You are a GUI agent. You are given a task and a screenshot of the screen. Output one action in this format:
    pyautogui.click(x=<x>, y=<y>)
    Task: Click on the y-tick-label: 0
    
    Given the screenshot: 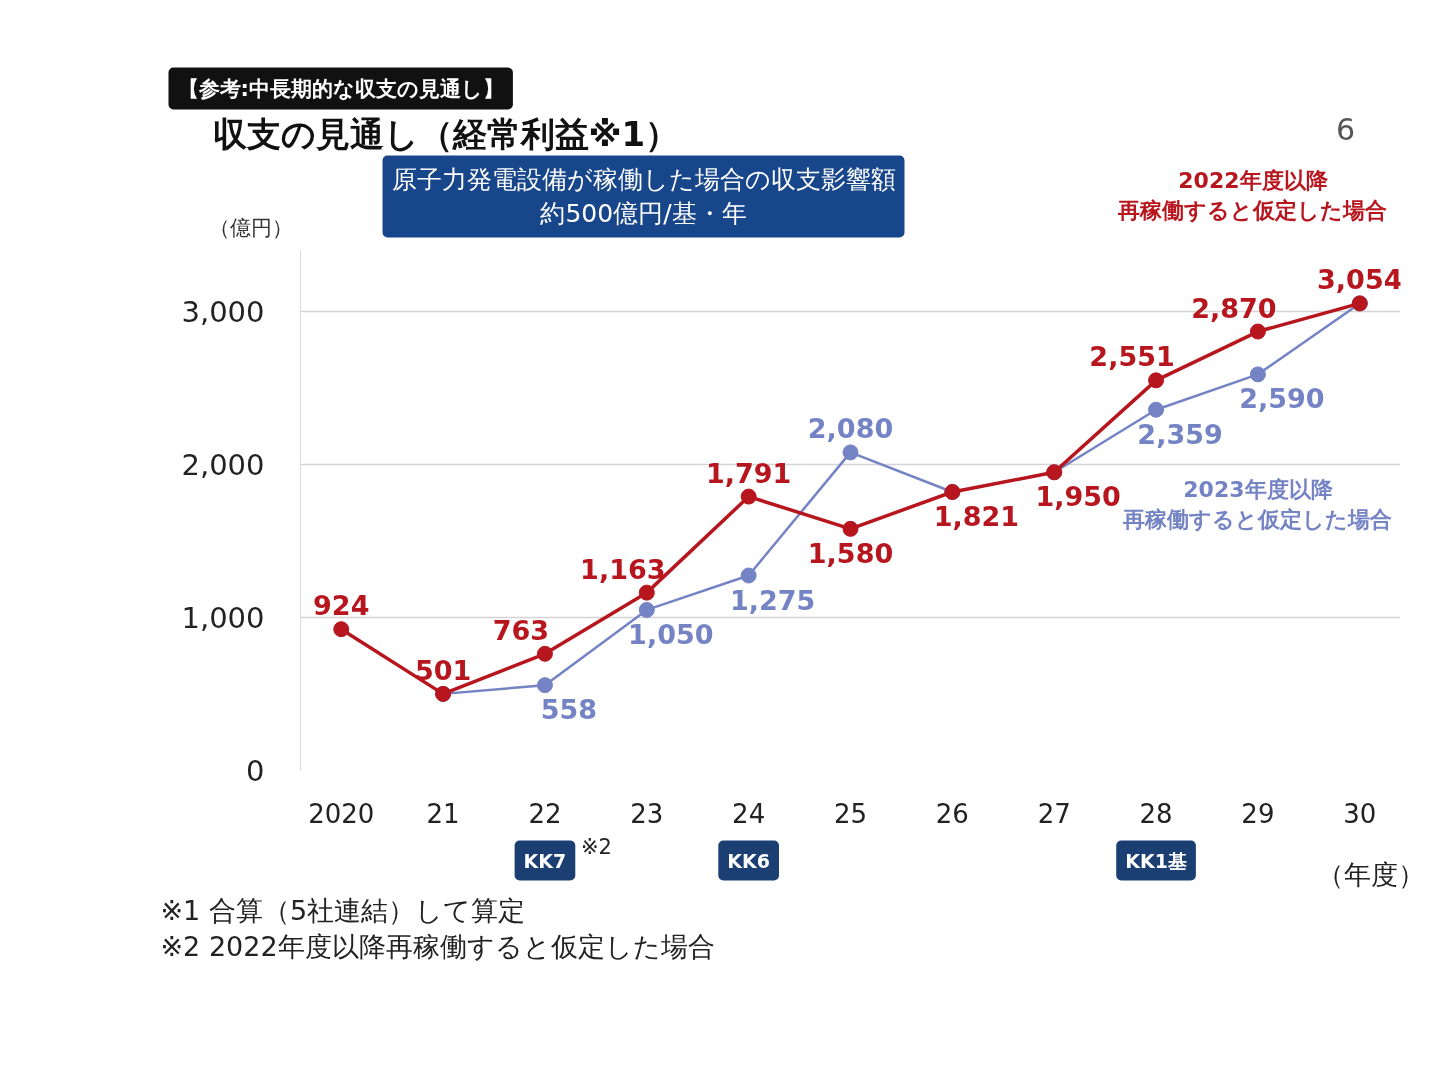 What is the action you would take?
    pyautogui.click(x=255, y=771)
    